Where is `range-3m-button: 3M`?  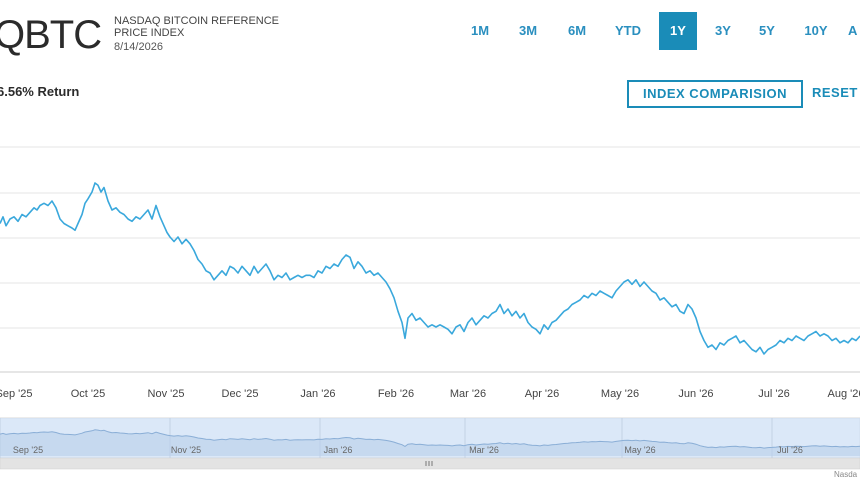
range-3m-button: 3M is located at coordinates (528, 30).